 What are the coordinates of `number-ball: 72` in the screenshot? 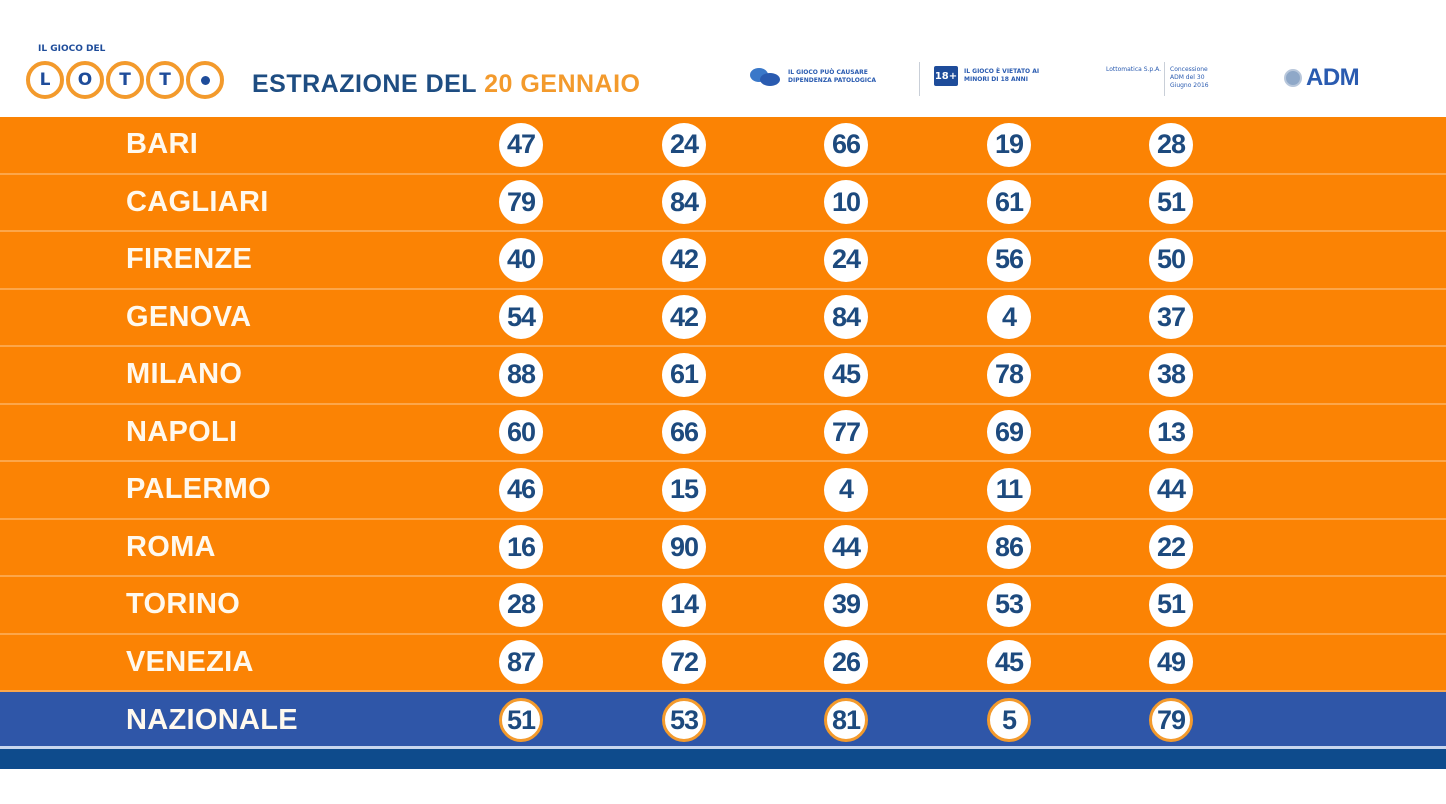 It's located at (684, 662).